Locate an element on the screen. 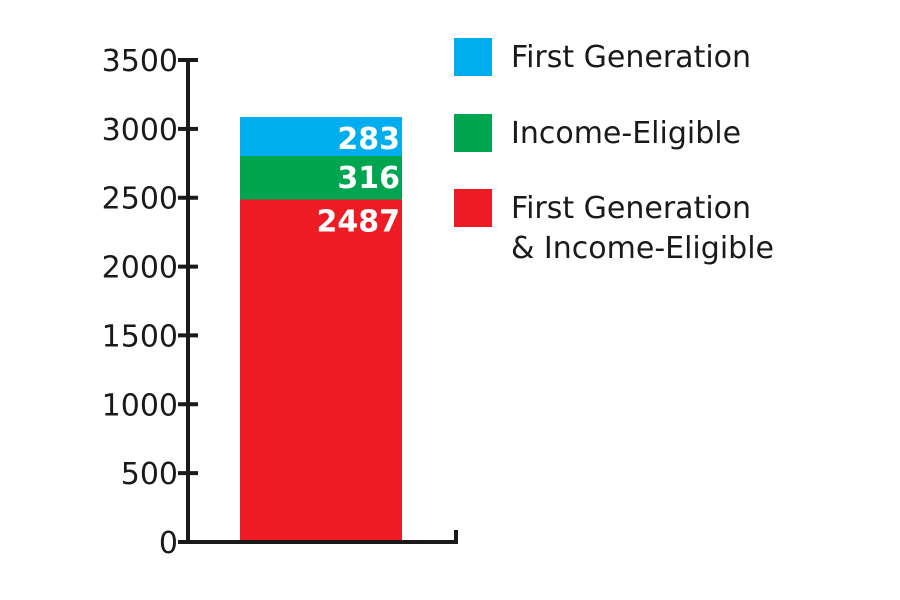 Image resolution: width=900 pixels, height=600 pixels. y-tick-label: 3000 is located at coordinates (140, 130).